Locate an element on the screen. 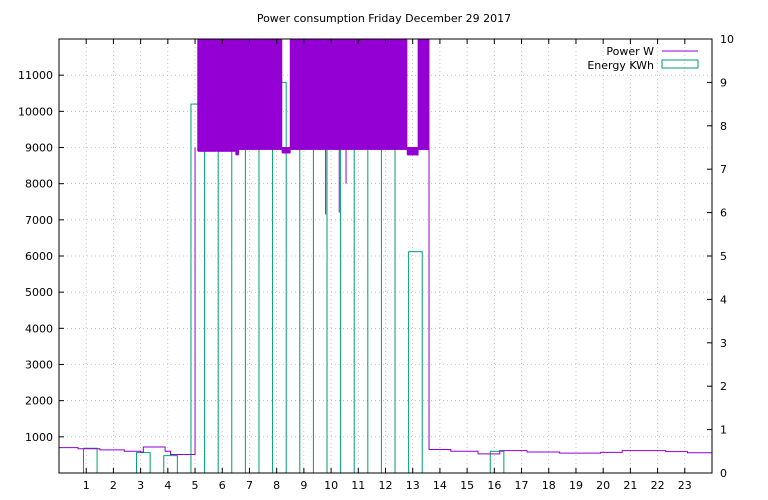 The image size is (768, 500). x-tick-label: 5 is located at coordinates (195, 485).